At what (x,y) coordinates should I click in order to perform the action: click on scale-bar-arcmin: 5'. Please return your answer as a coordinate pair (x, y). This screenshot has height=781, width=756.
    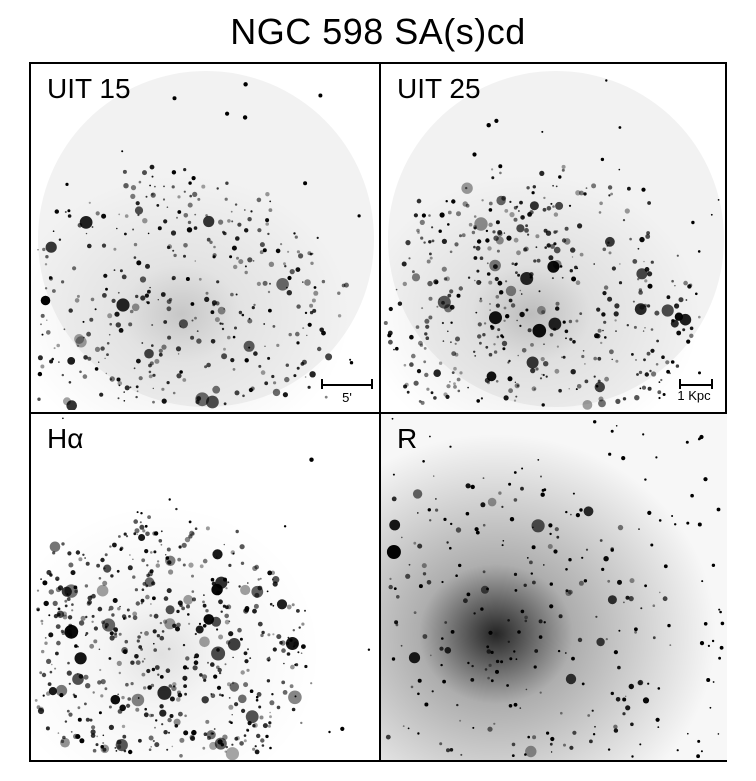
    Looking at the image, I should click on (347, 392).